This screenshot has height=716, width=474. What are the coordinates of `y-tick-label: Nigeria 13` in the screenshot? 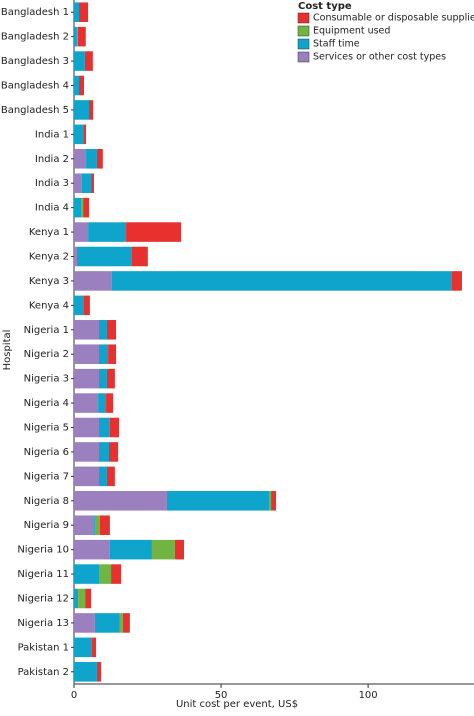 It's located at (43, 623).